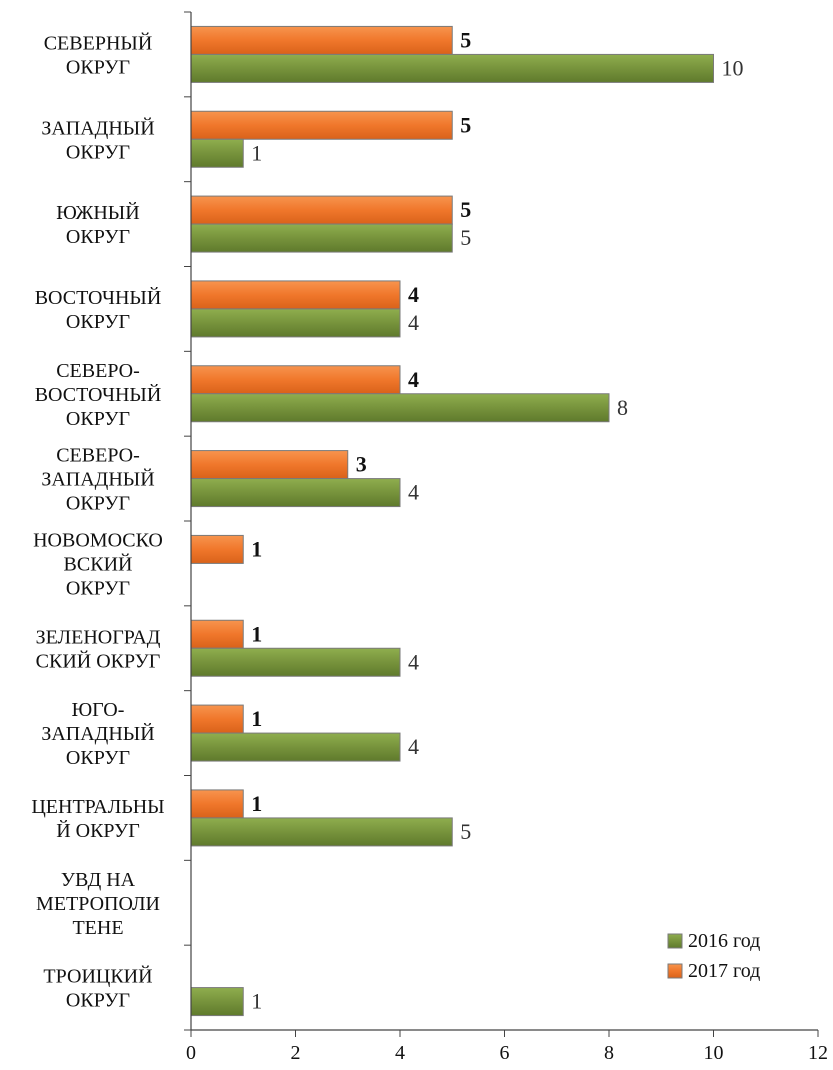 The width and height of the screenshot is (833, 1070). I want to click on category-label: НОВОМОСКО ВСКИЙ ОКРУГ, so click(98, 564).